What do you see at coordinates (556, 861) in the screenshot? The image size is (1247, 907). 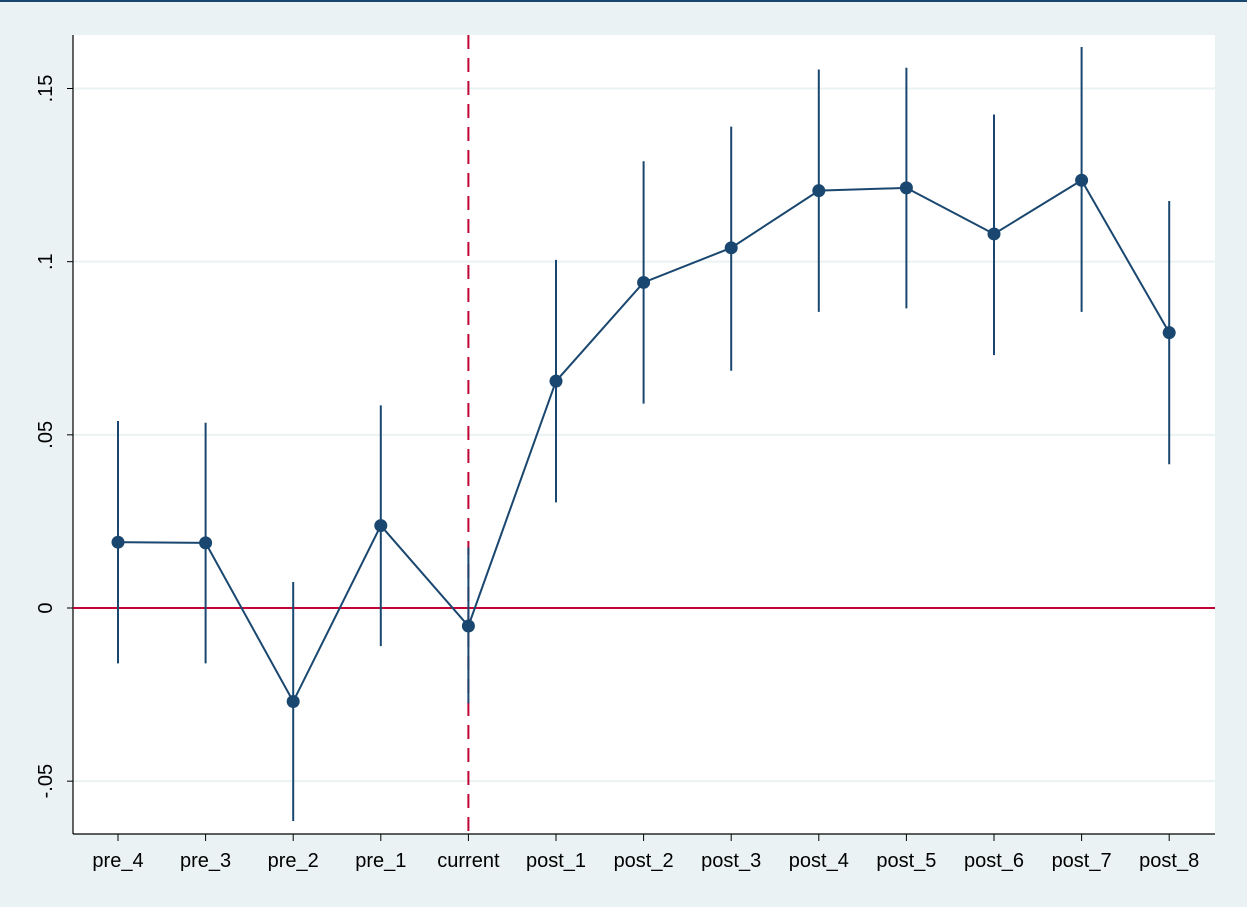 I see `x-tick-label: post_1` at bounding box center [556, 861].